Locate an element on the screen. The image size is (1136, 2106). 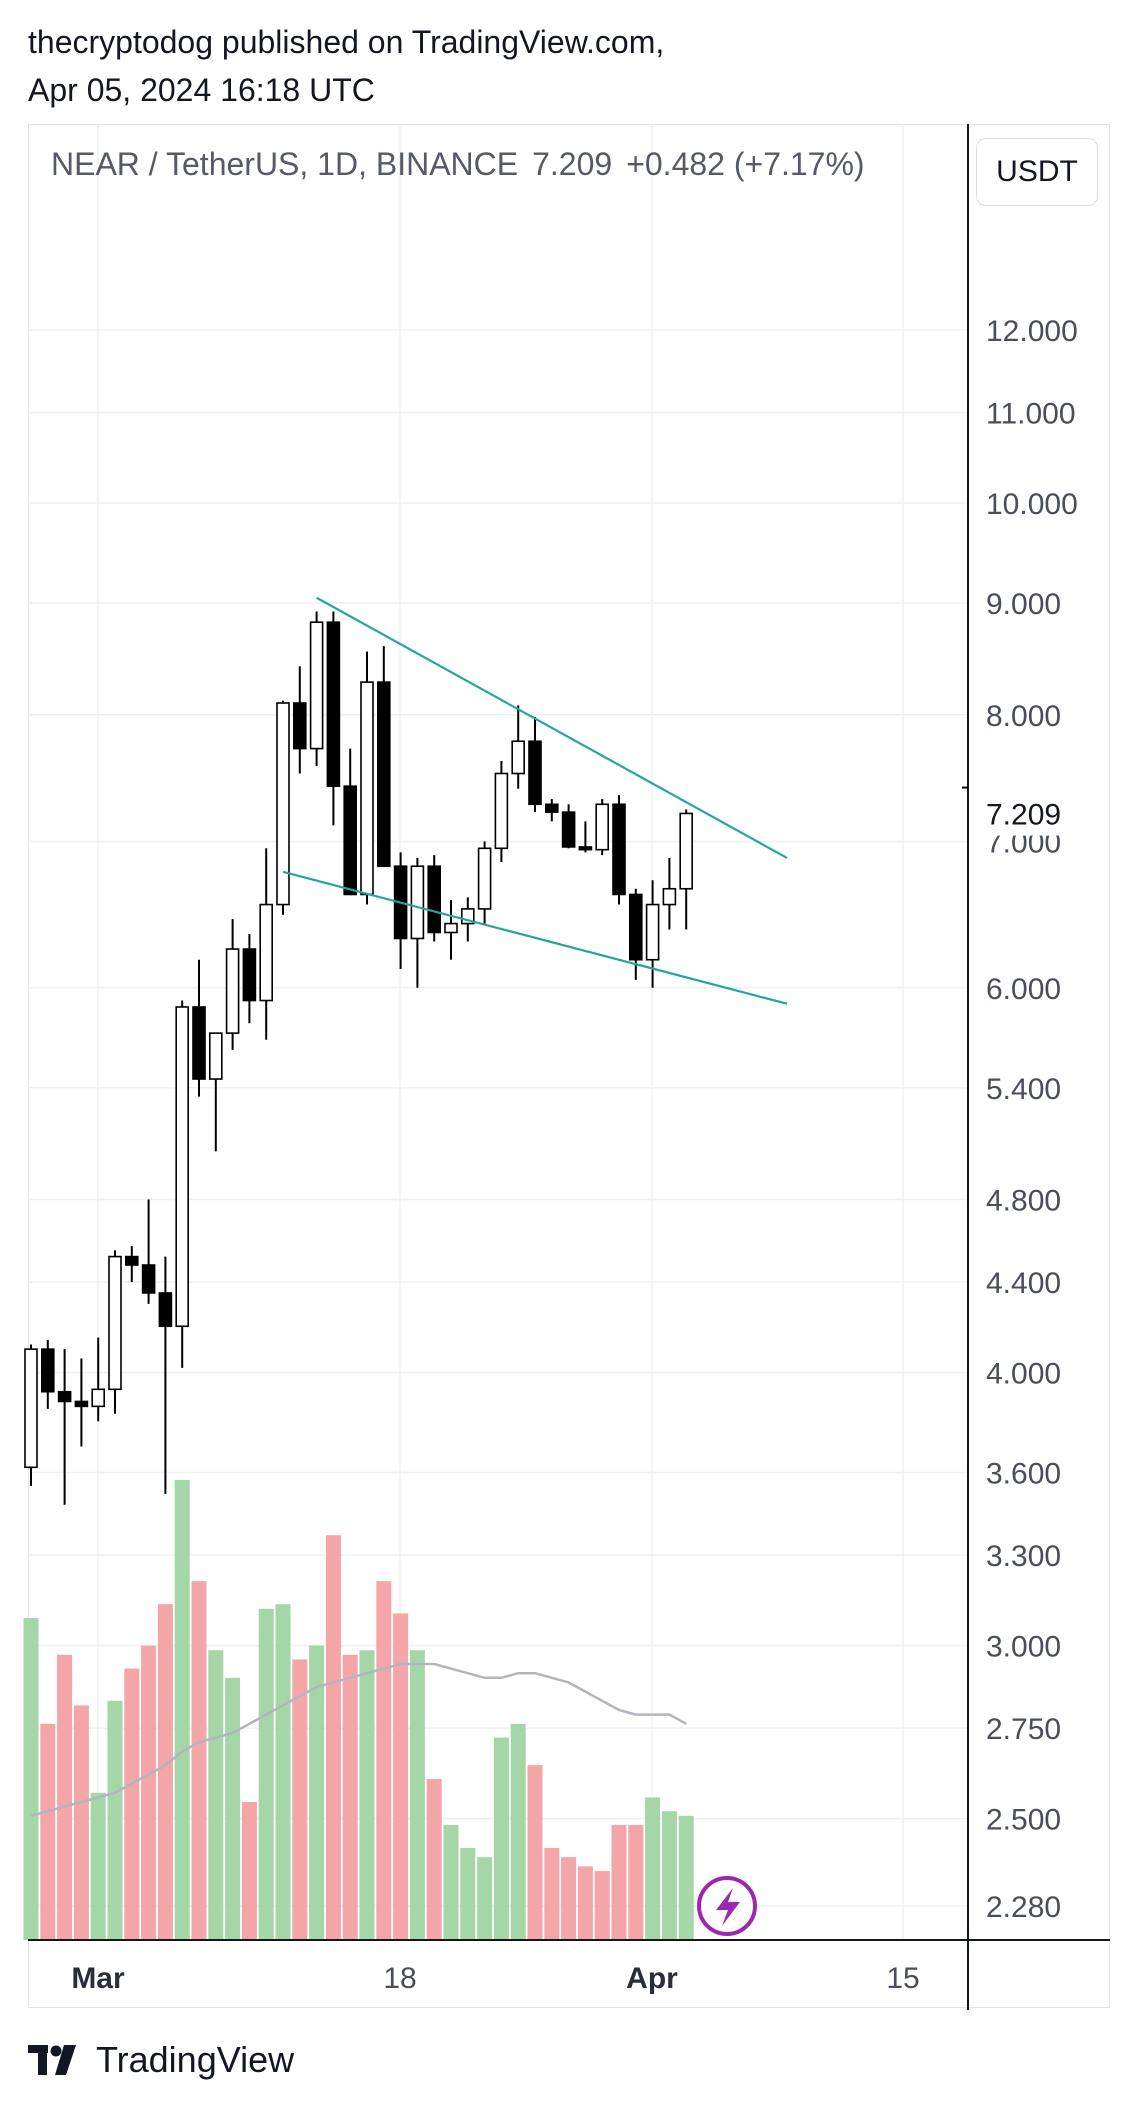
y-tick-label: 3.300 is located at coordinates (1023, 1556).